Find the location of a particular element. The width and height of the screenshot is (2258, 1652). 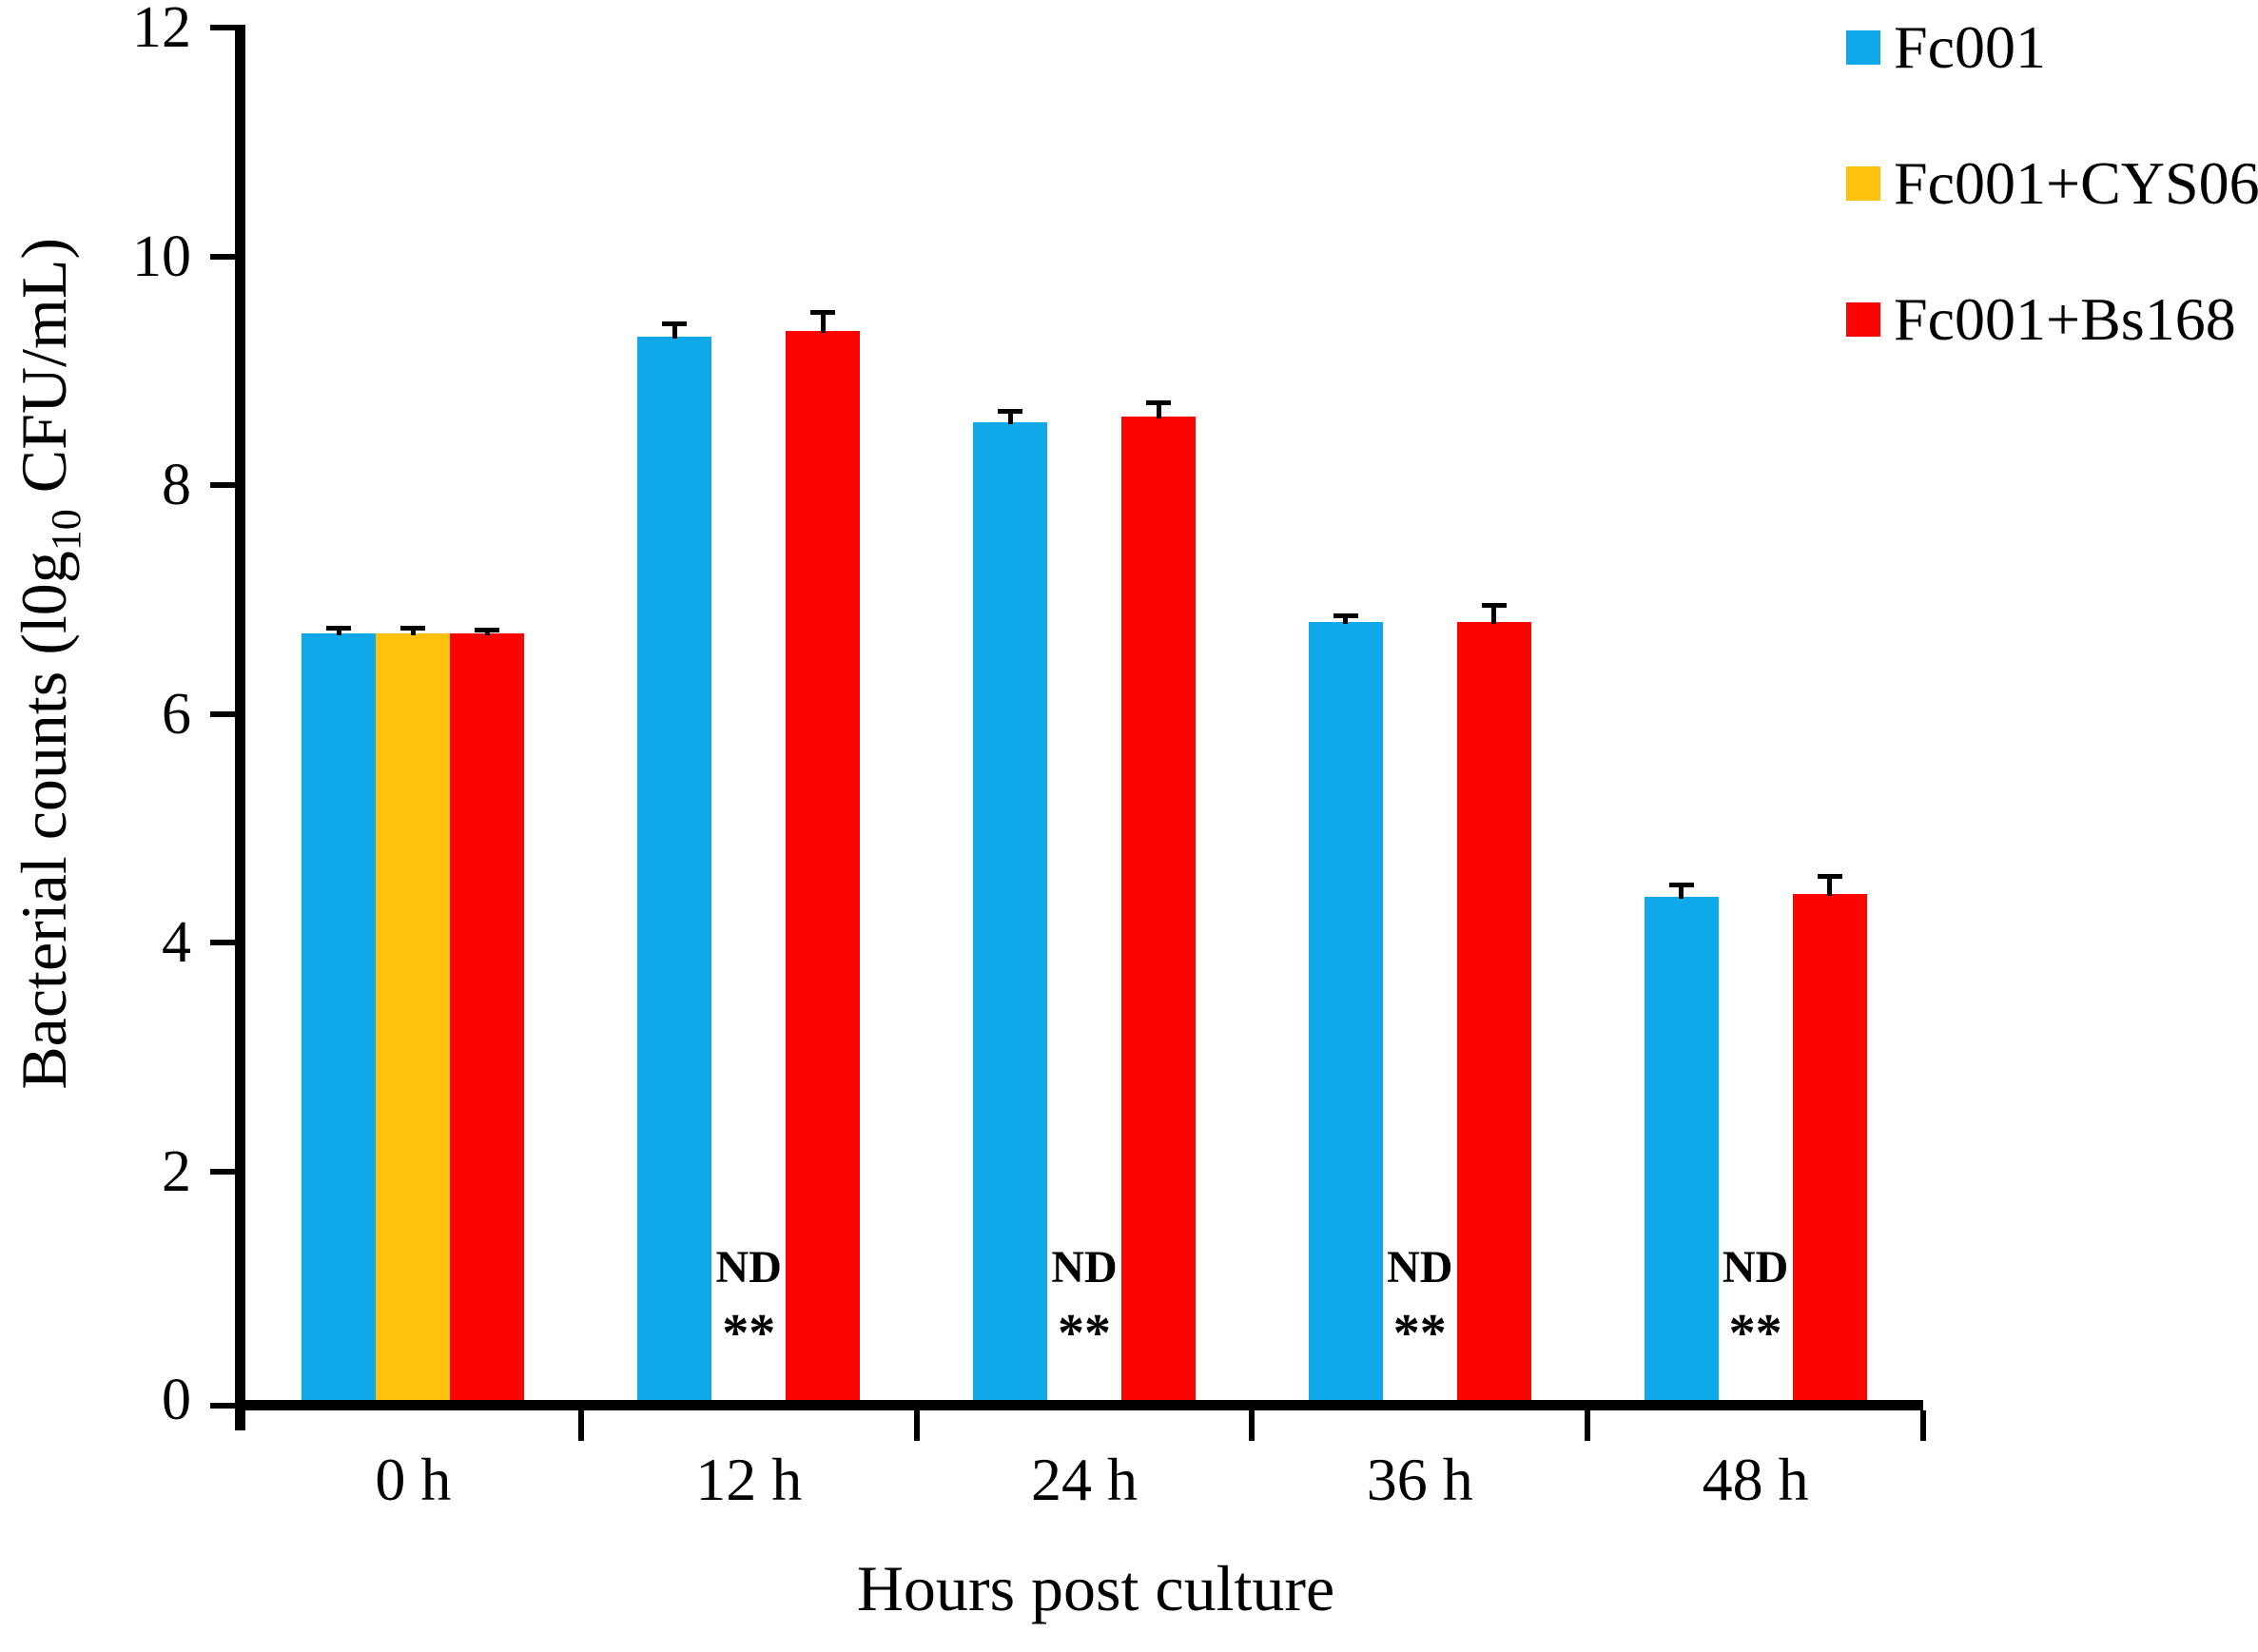

x-tick-label: 48 h is located at coordinates (1755, 1479).